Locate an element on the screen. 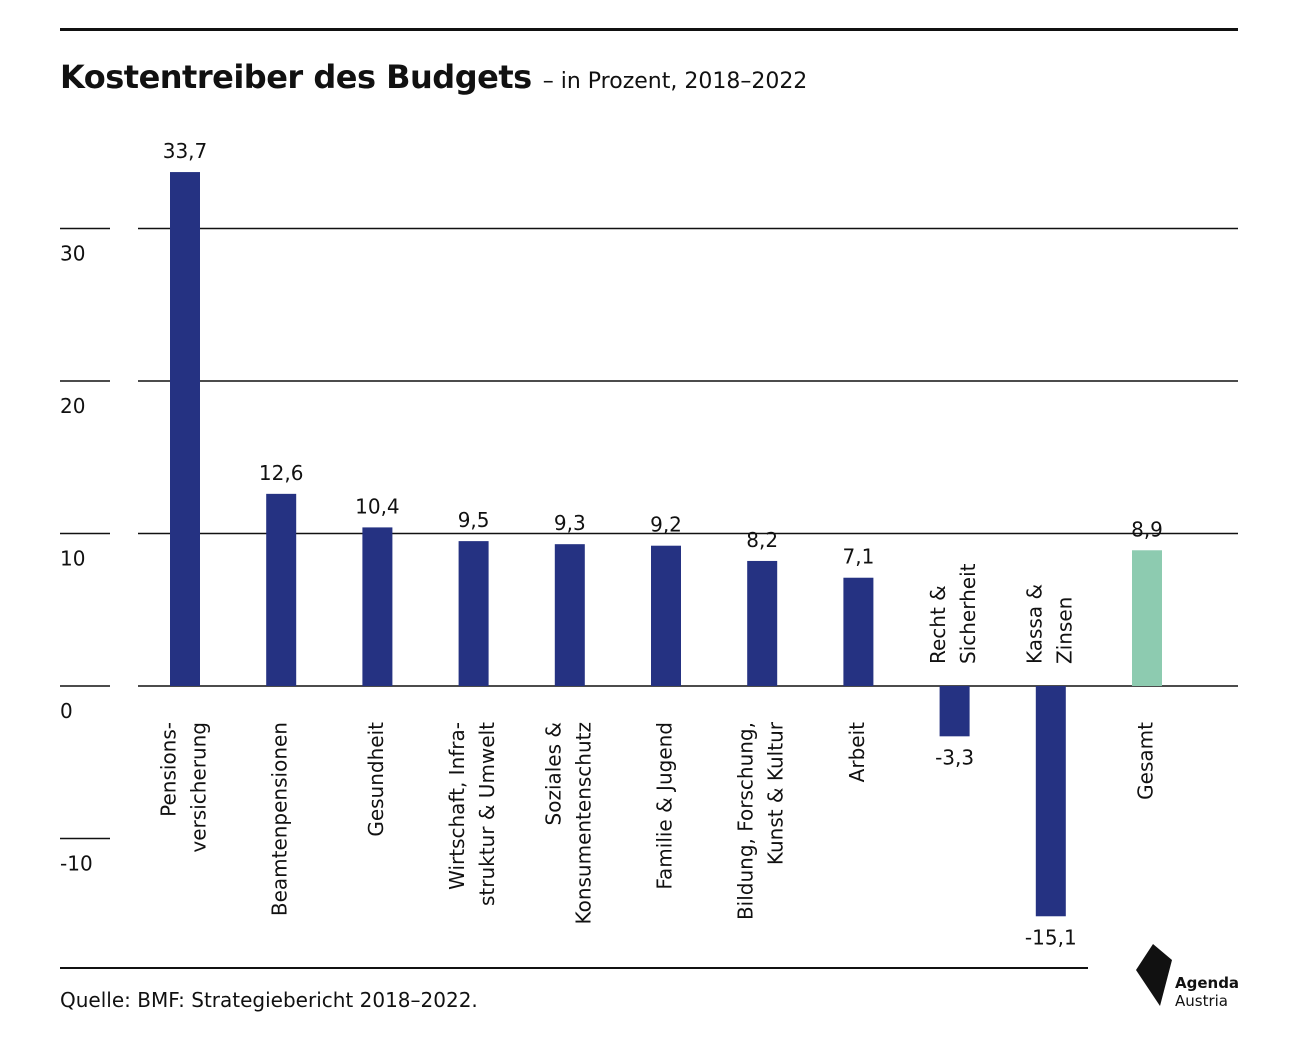  y-tick-label: 30 is located at coordinates (72, 254).